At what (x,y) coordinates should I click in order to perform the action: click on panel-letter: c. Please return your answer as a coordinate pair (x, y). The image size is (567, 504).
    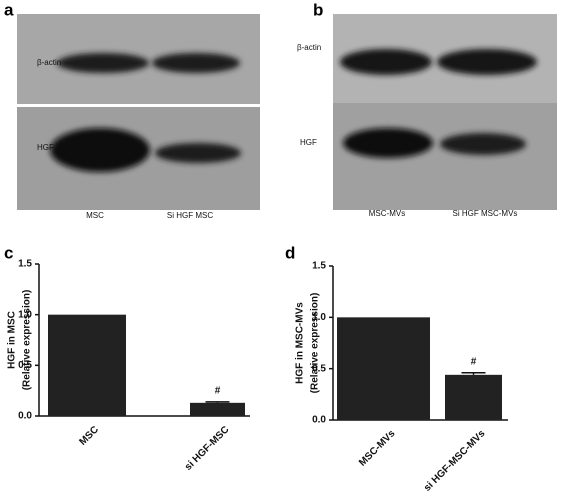
    Looking at the image, I should click on (8, 252).